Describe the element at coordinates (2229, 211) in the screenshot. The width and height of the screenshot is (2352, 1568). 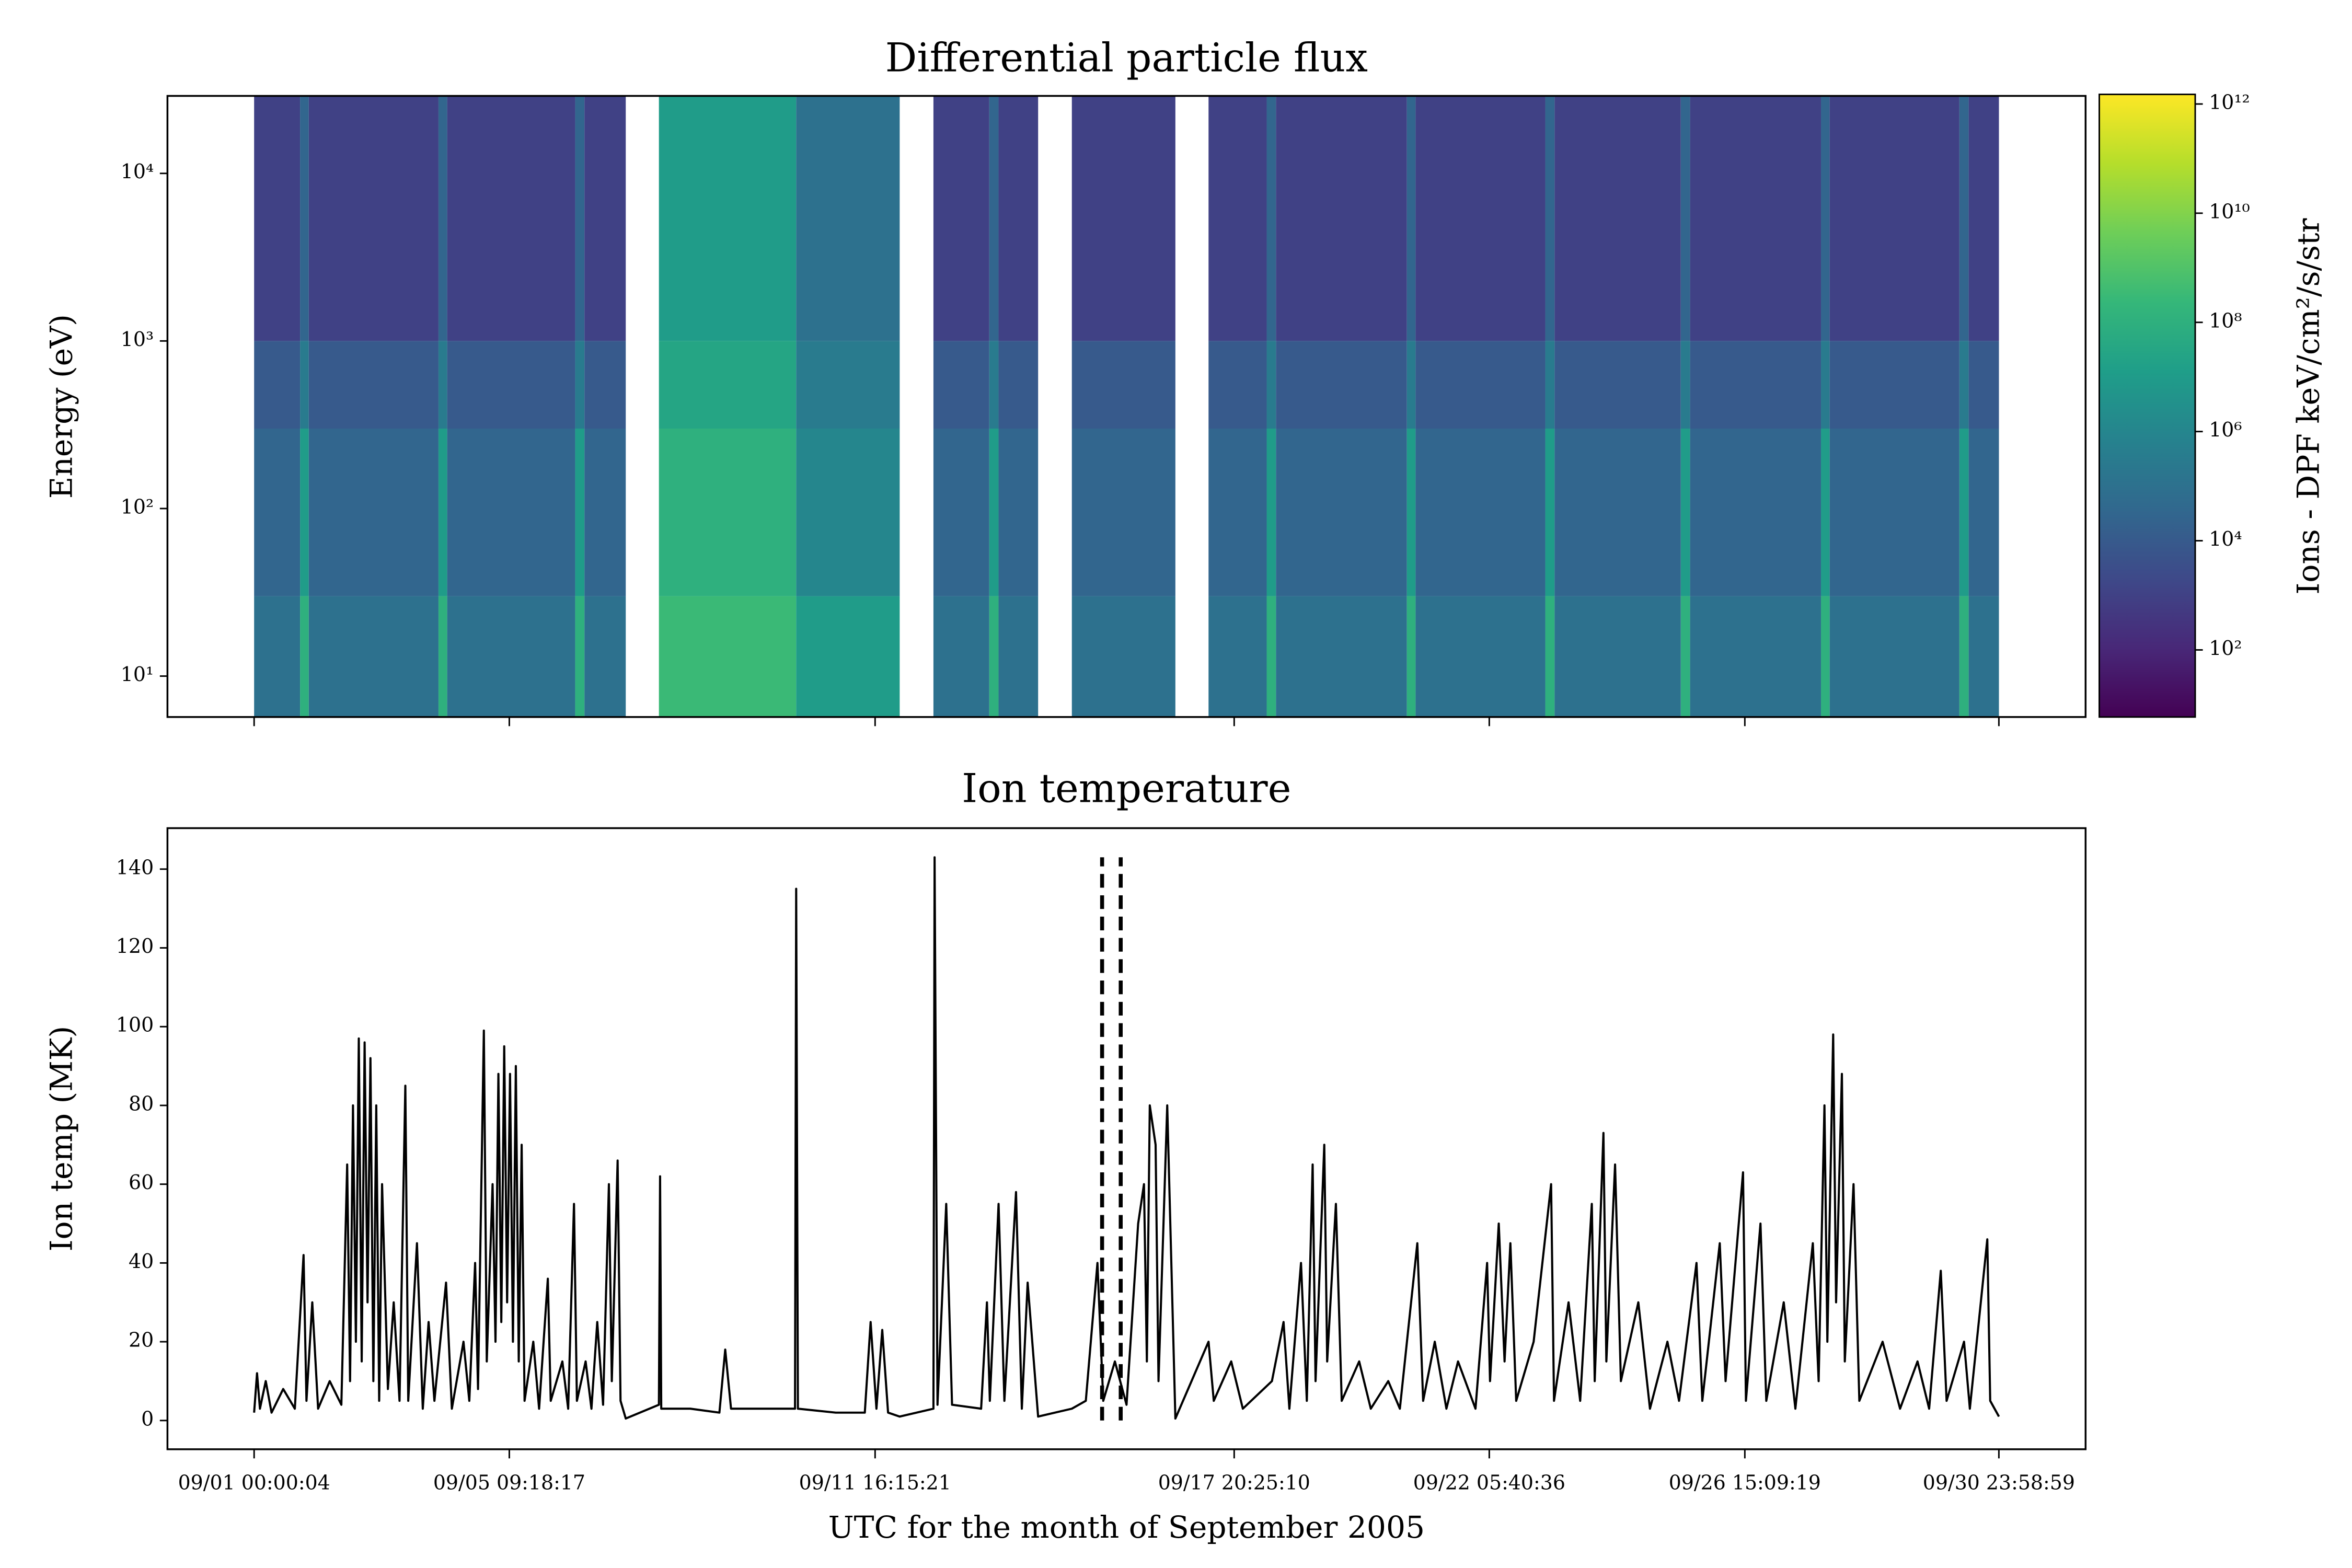
I see `colorbar-tick-label: 10¹⁰` at that location.